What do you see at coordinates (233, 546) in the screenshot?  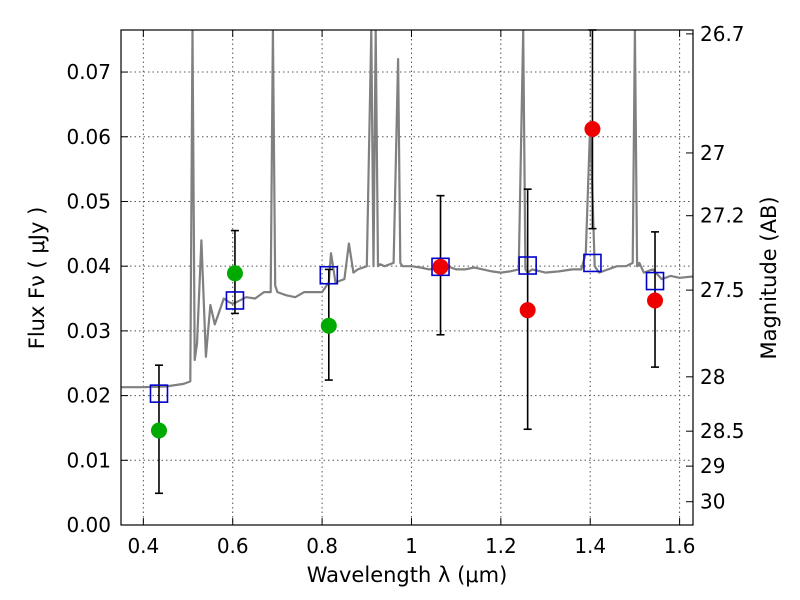 I see `x-tick-label: 0.6` at bounding box center [233, 546].